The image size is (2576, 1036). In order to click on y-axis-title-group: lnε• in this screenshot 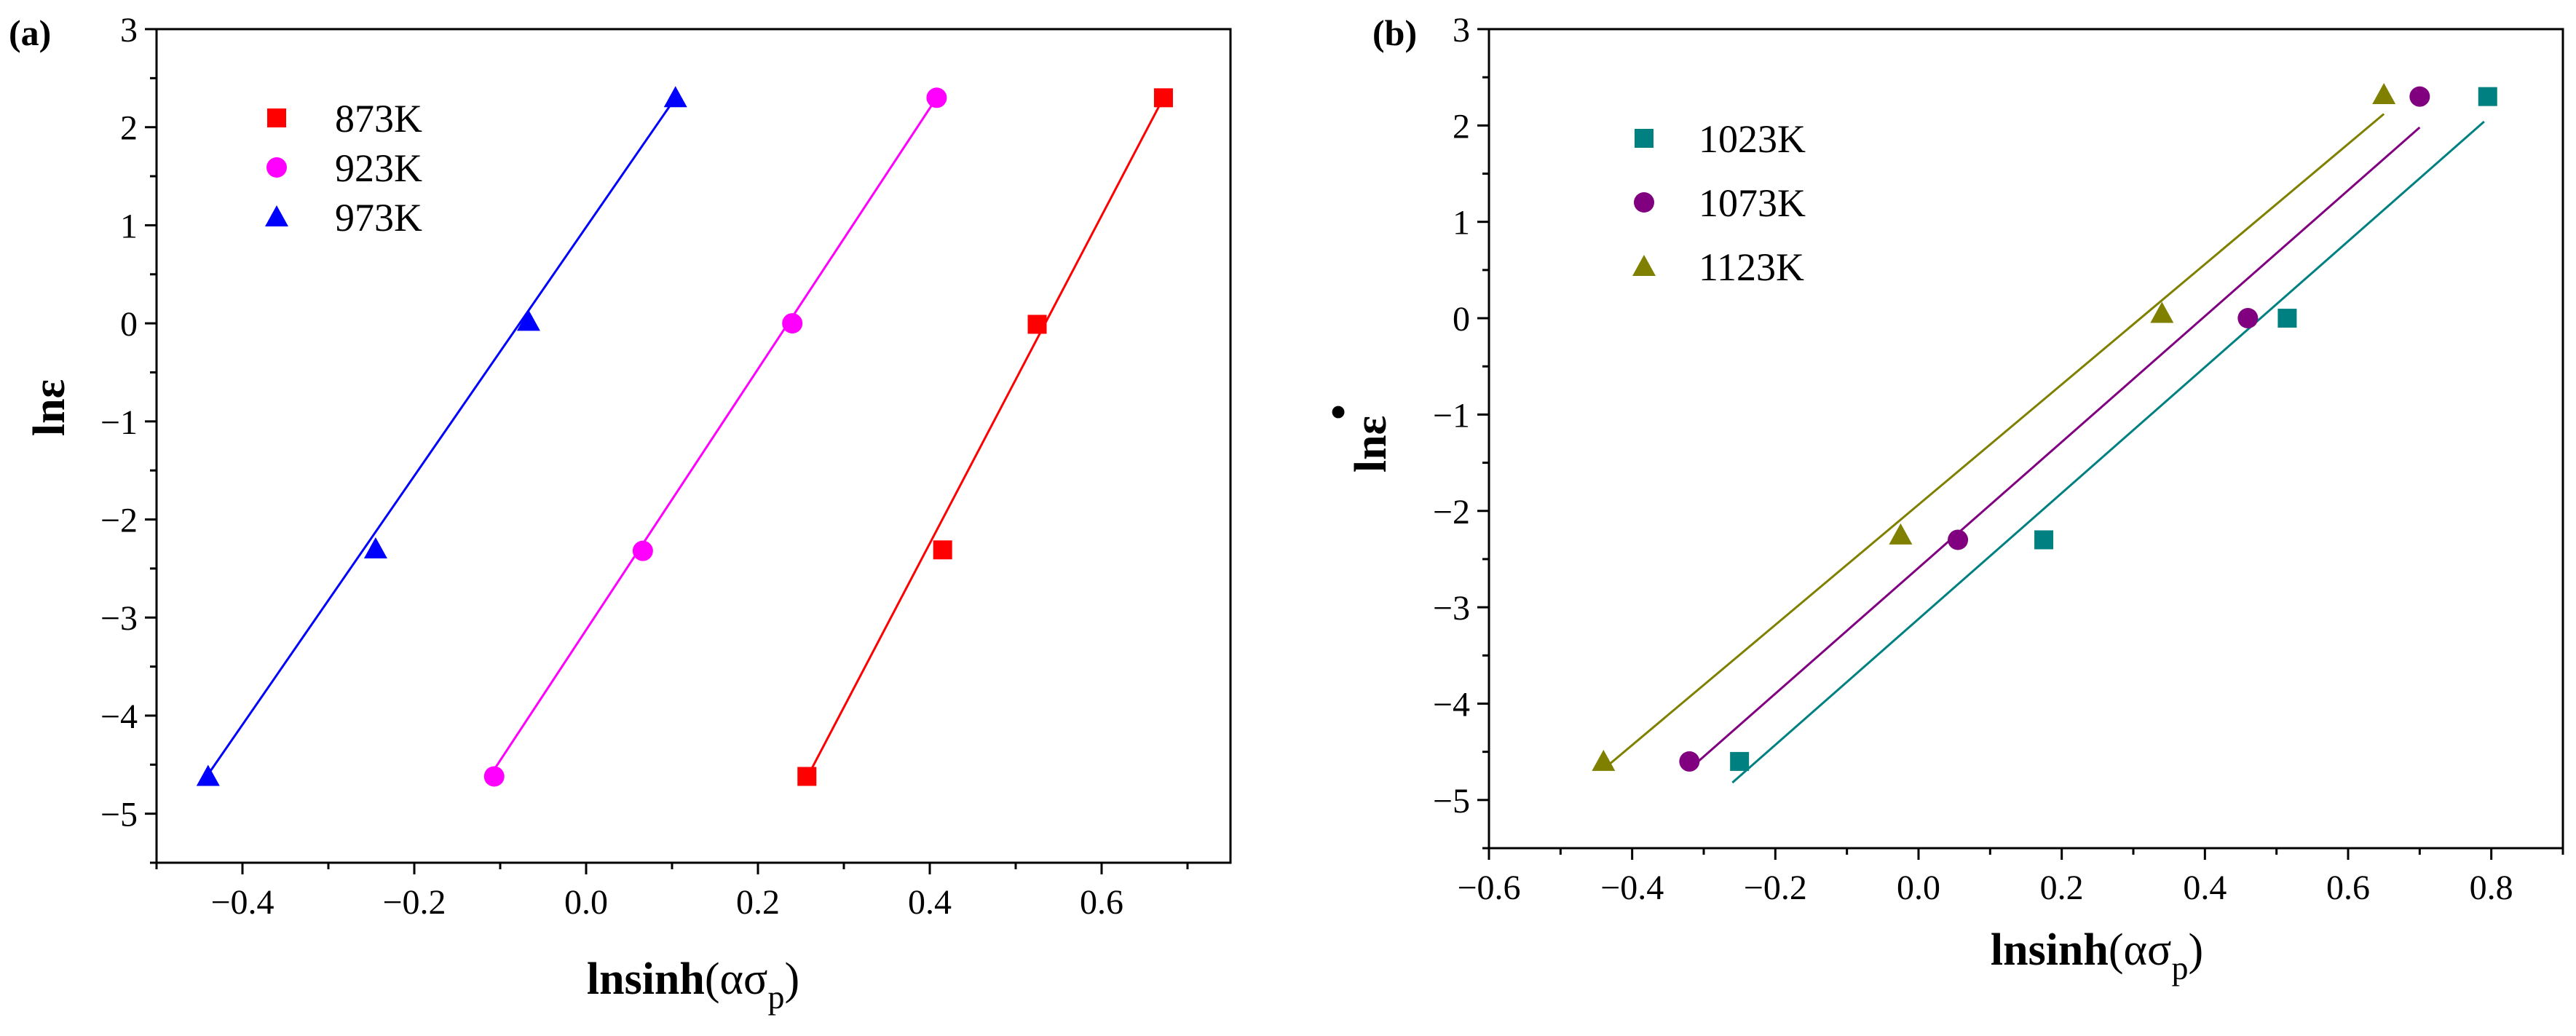, I will do `click(1355, 438)`.